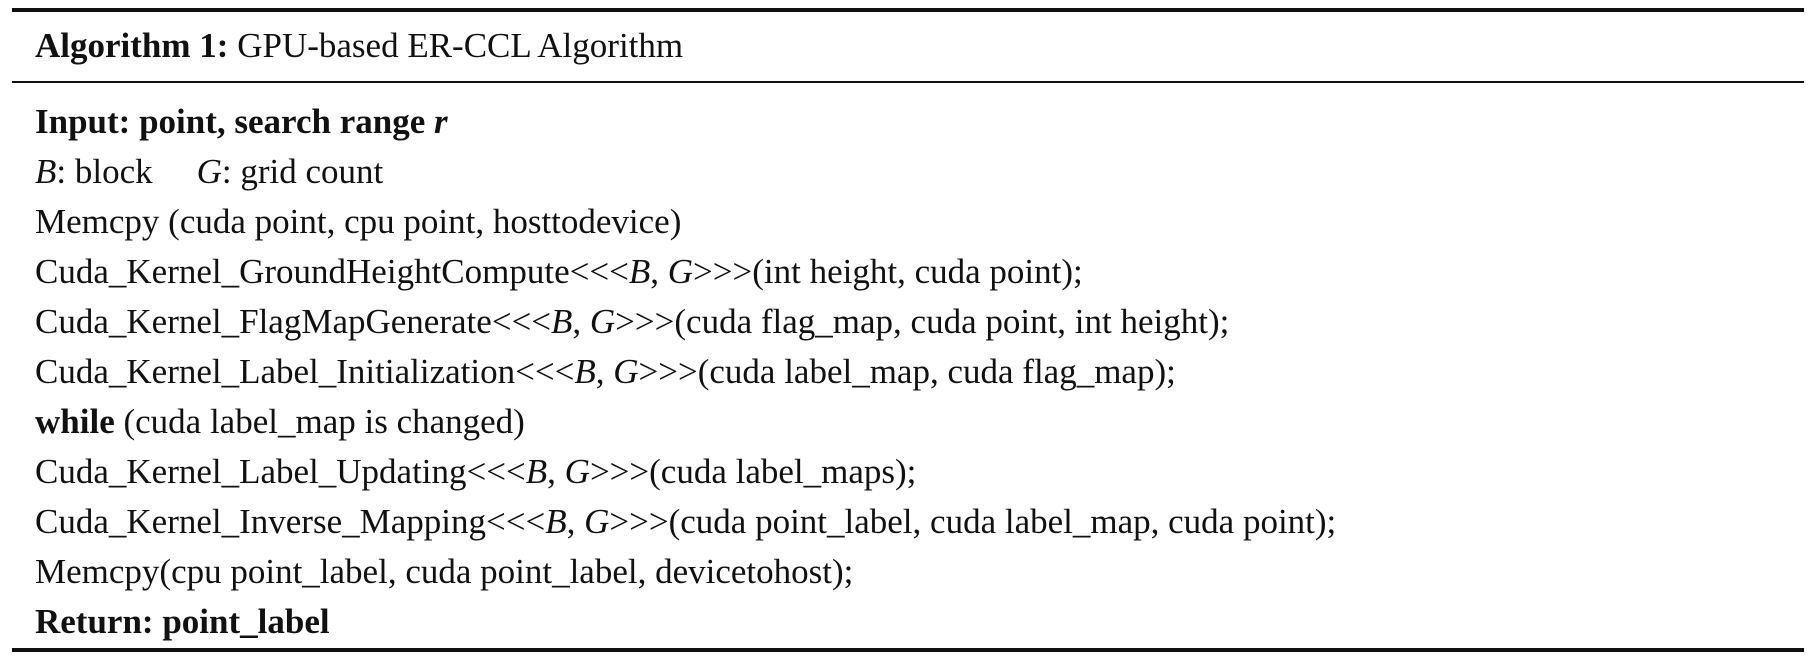  I want to click on param-b-var: B, so click(46, 171).